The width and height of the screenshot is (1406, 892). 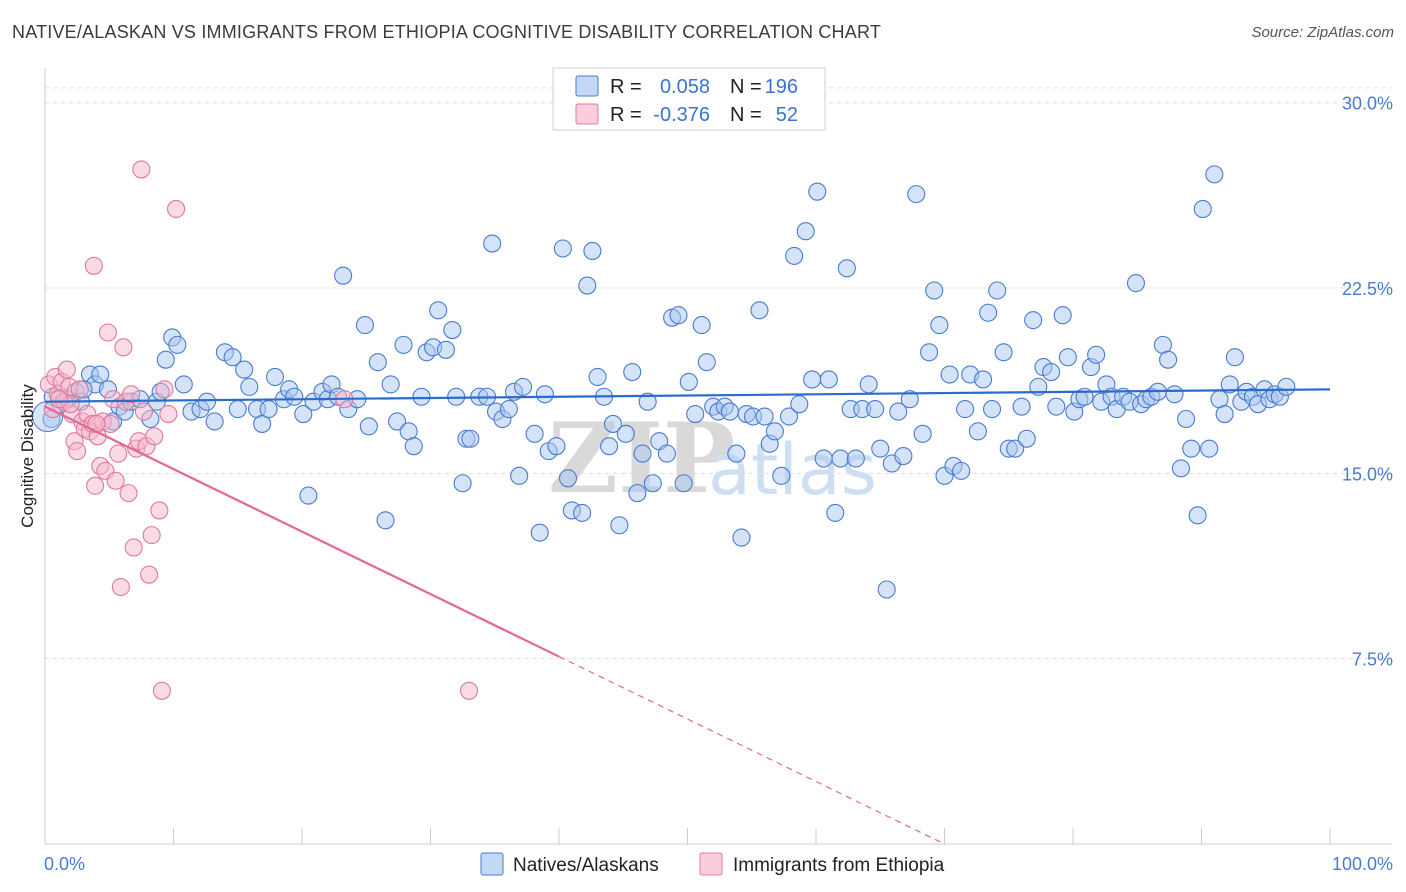 I want to click on bottom-legend-swatch-pink, so click(x=711, y=864).